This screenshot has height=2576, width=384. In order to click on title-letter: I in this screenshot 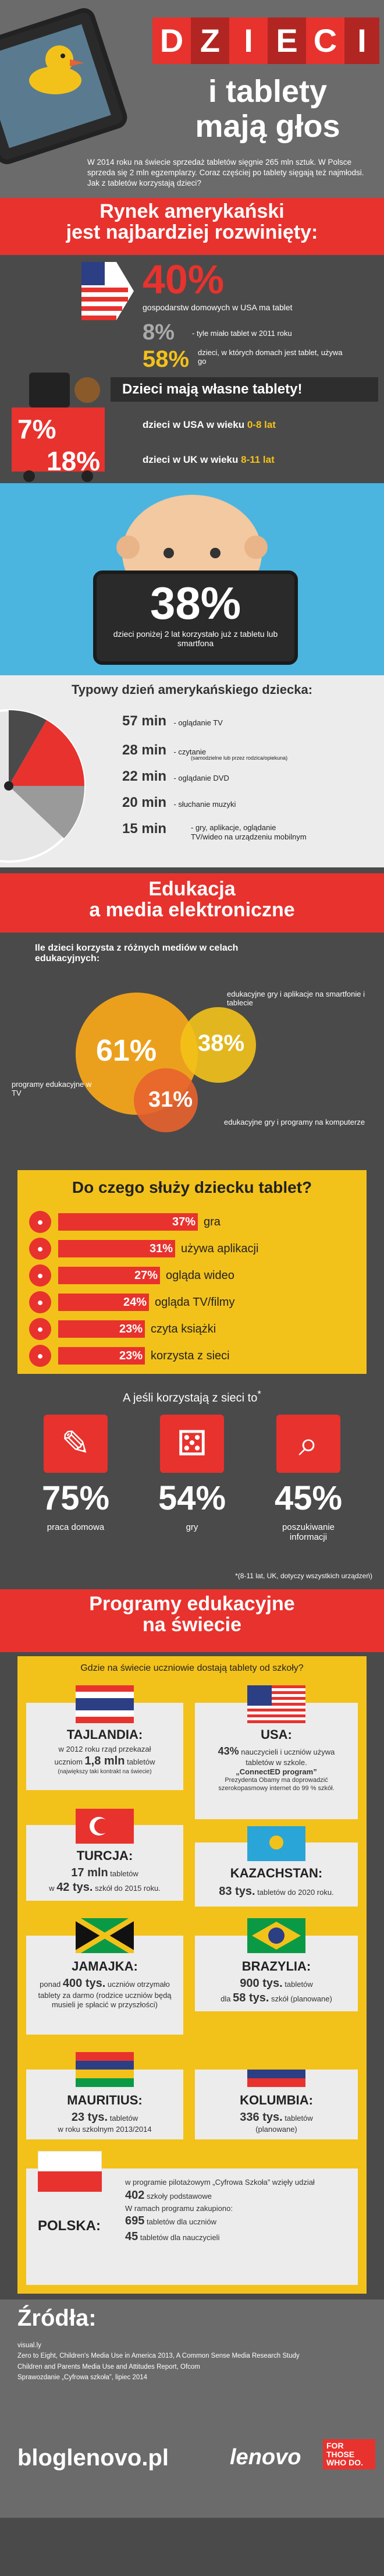, I will do `click(248, 40)`.